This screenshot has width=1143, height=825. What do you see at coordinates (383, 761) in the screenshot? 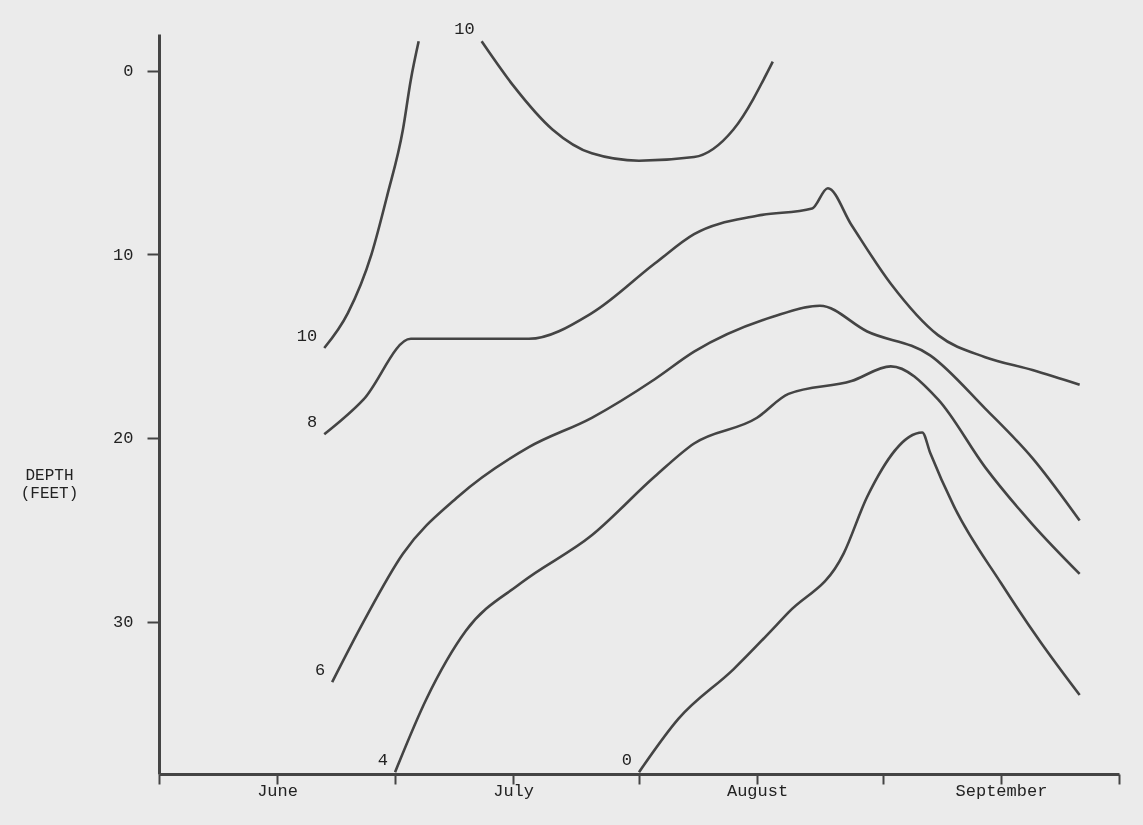
I see `series-label: 4` at bounding box center [383, 761].